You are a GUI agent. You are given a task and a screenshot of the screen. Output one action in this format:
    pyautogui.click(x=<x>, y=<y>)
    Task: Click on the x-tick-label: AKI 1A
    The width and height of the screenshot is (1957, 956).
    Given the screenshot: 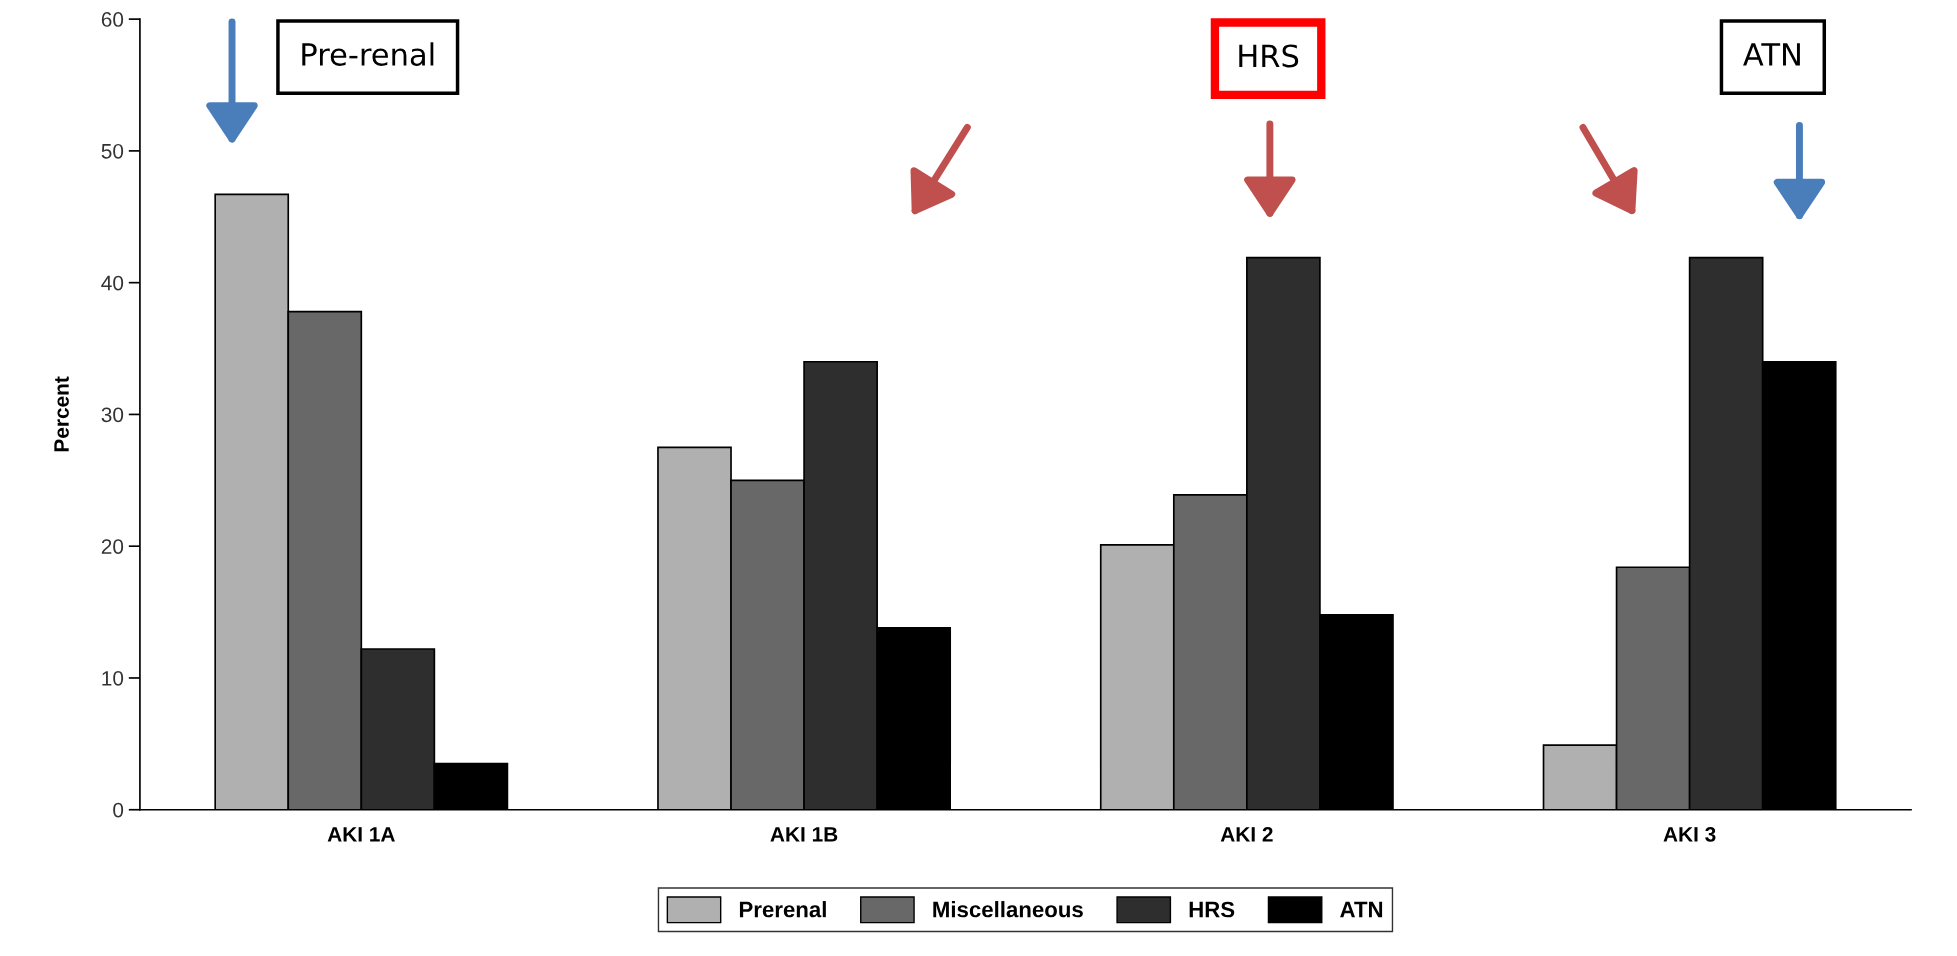 What is the action you would take?
    pyautogui.click(x=361, y=834)
    